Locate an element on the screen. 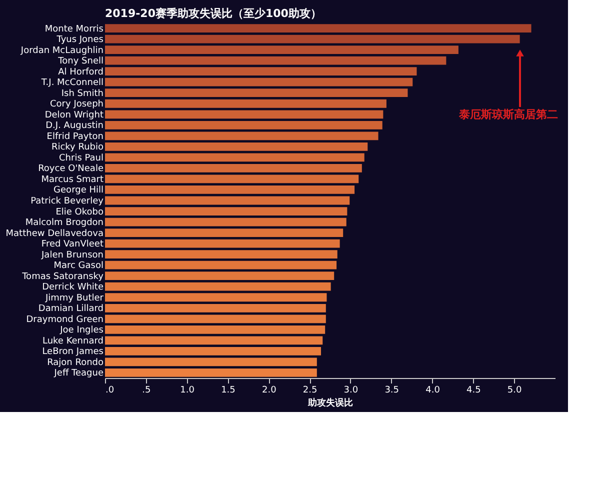 This screenshot has height=480, width=600. y-tick-label: Rajon Rondo is located at coordinates (75, 363).